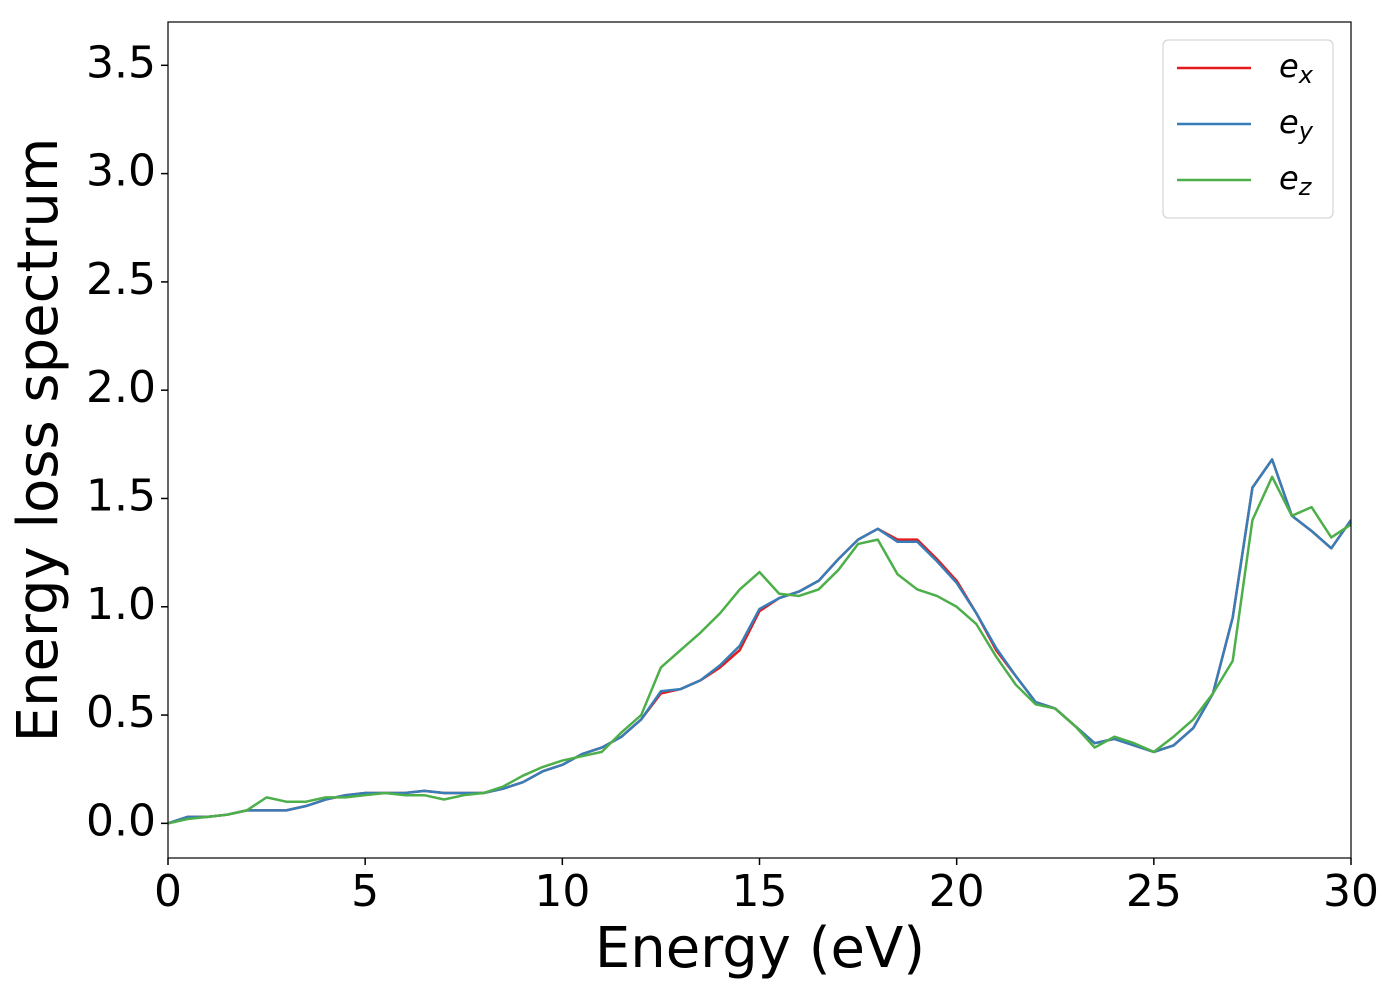  What do you see at coordinates (121, 279) in the screenshot?
I see `y-tick-label: 2.5` at bounding box center [121, 279].